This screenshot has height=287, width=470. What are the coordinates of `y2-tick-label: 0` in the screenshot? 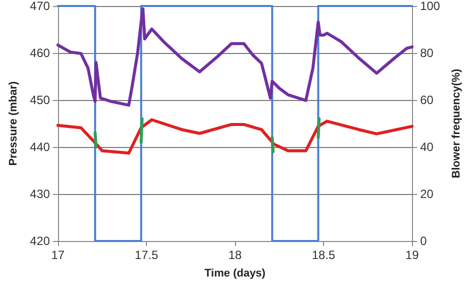 It's located at (424, 241).